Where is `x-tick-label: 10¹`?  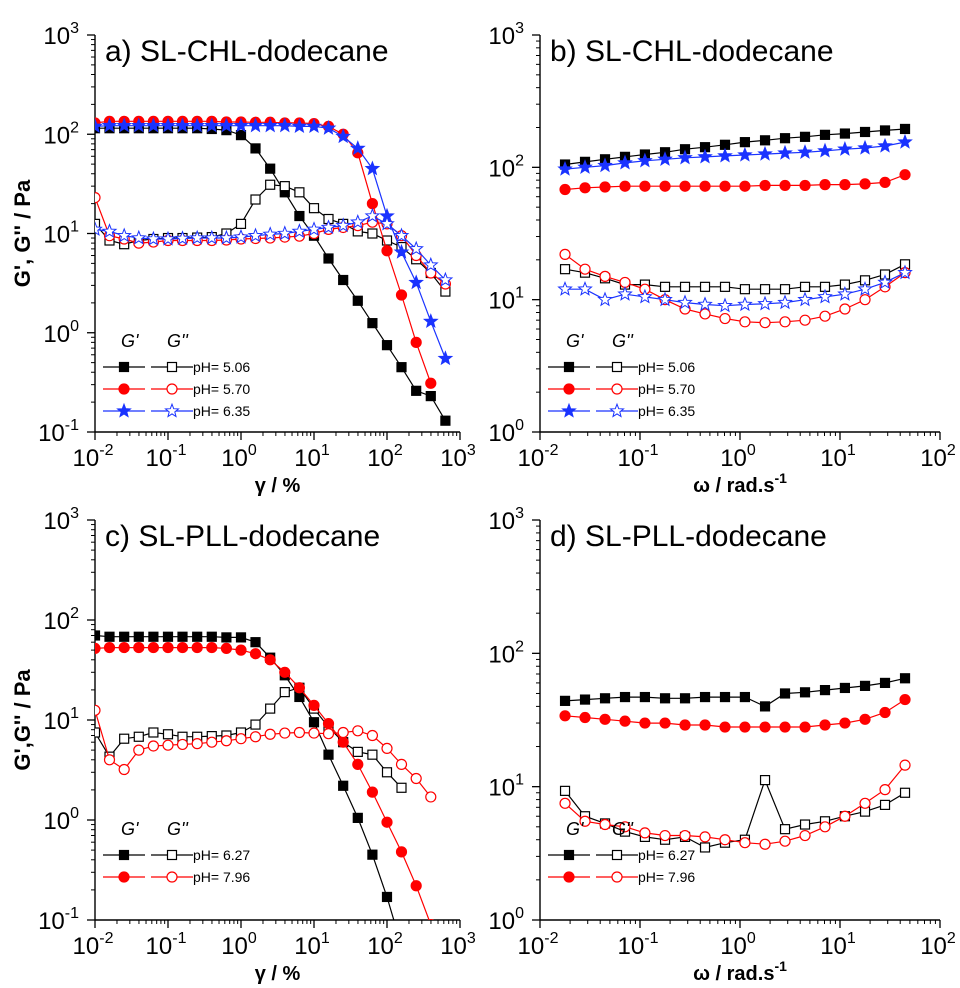 x-tick-label: 10¹ is located at coordinates (312, 457).